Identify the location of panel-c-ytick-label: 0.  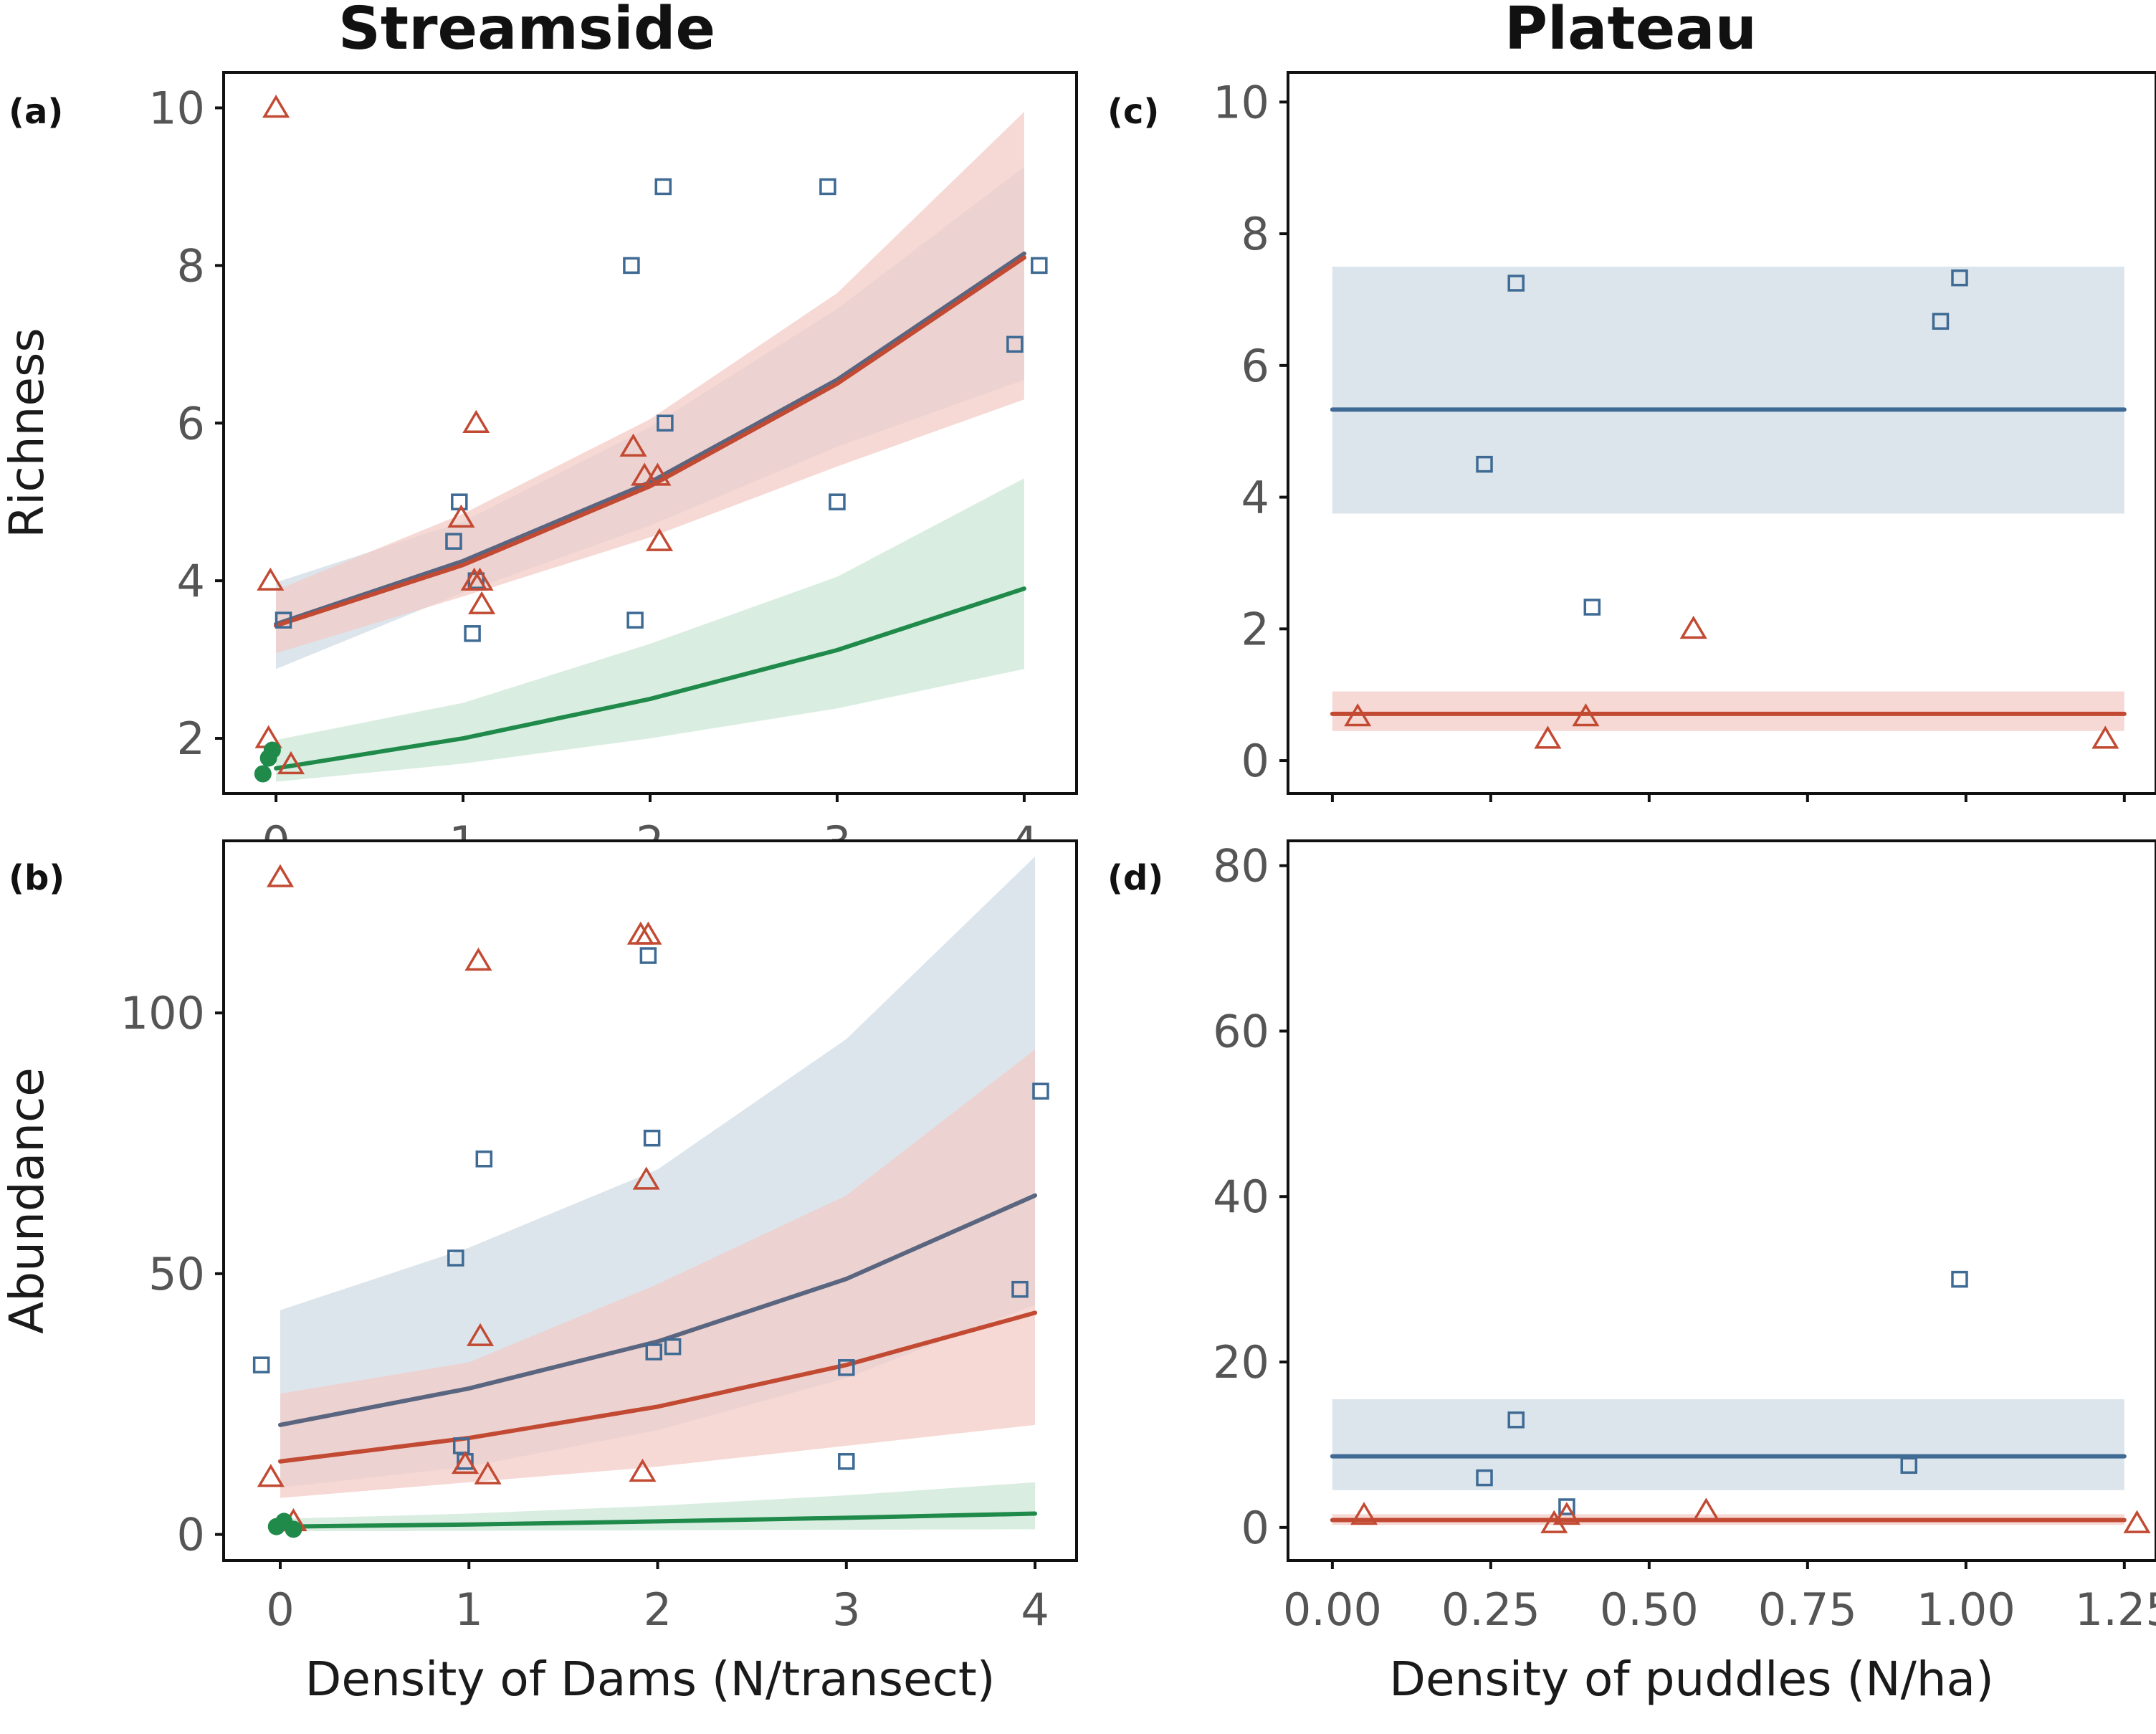
(1255, 761).